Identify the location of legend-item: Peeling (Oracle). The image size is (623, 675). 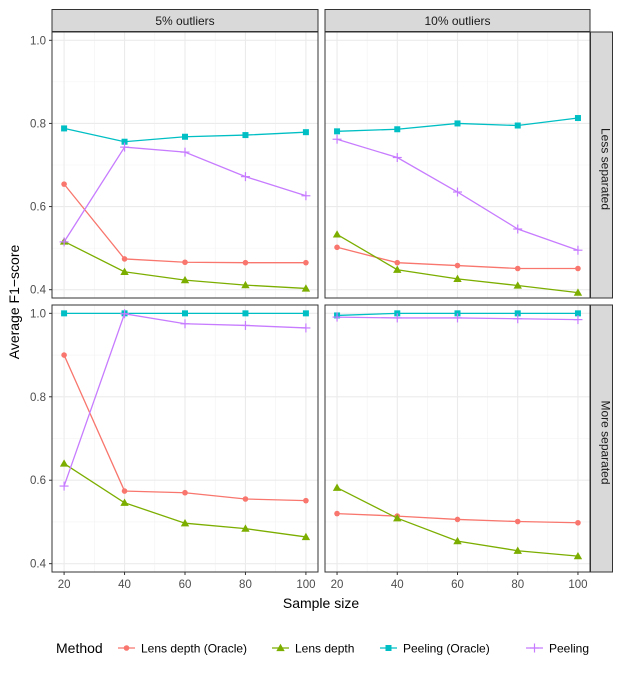
(435, 649).